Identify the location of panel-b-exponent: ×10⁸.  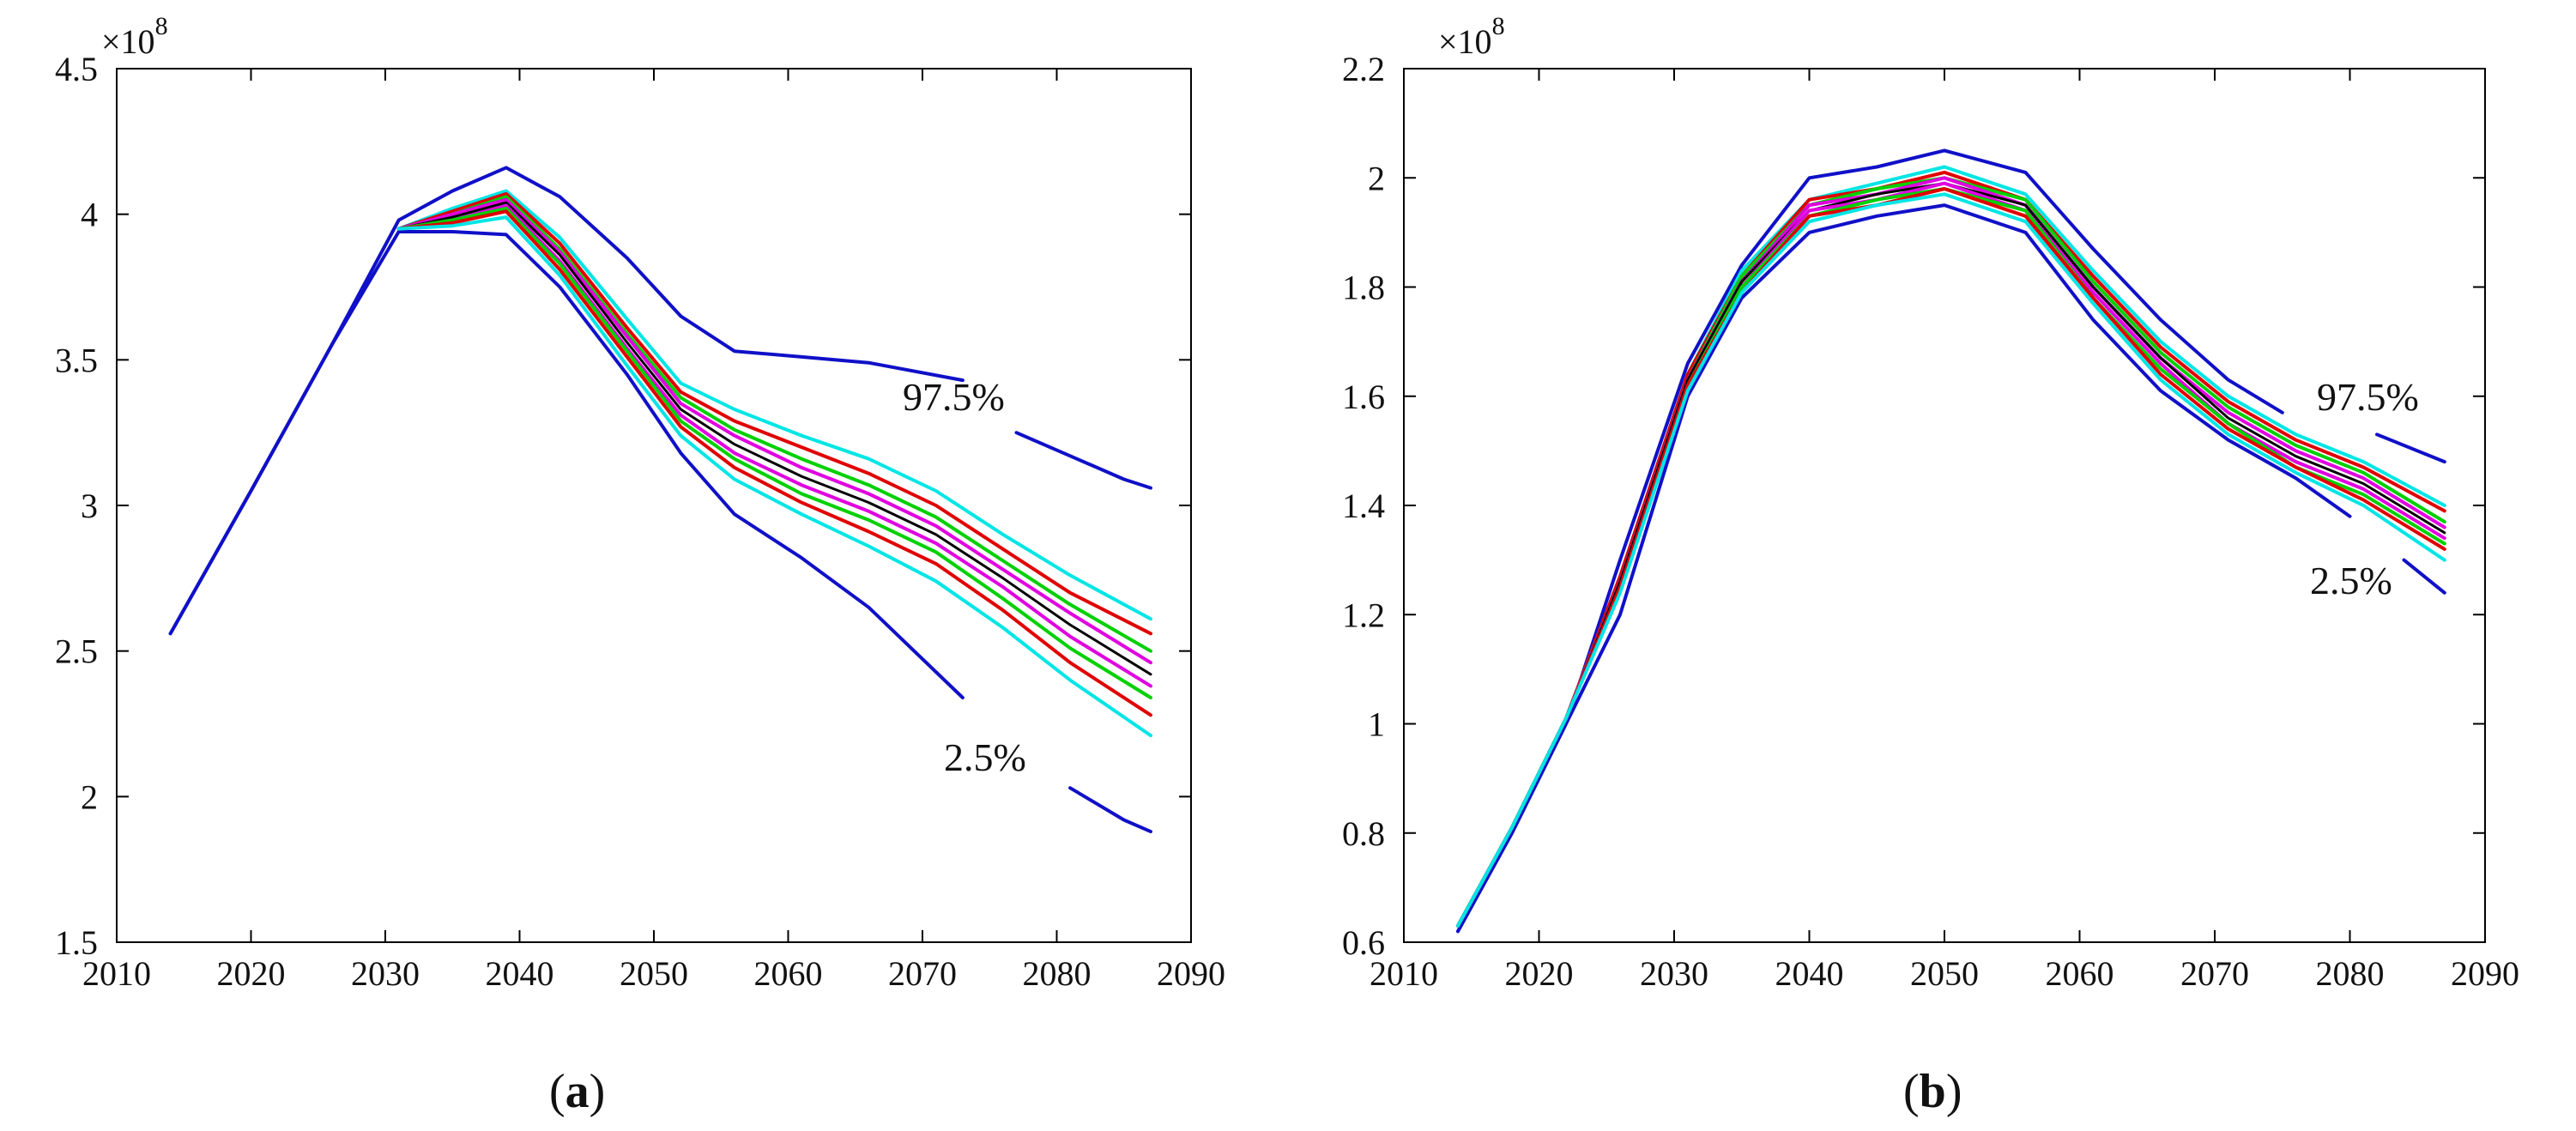
(1471, 36).